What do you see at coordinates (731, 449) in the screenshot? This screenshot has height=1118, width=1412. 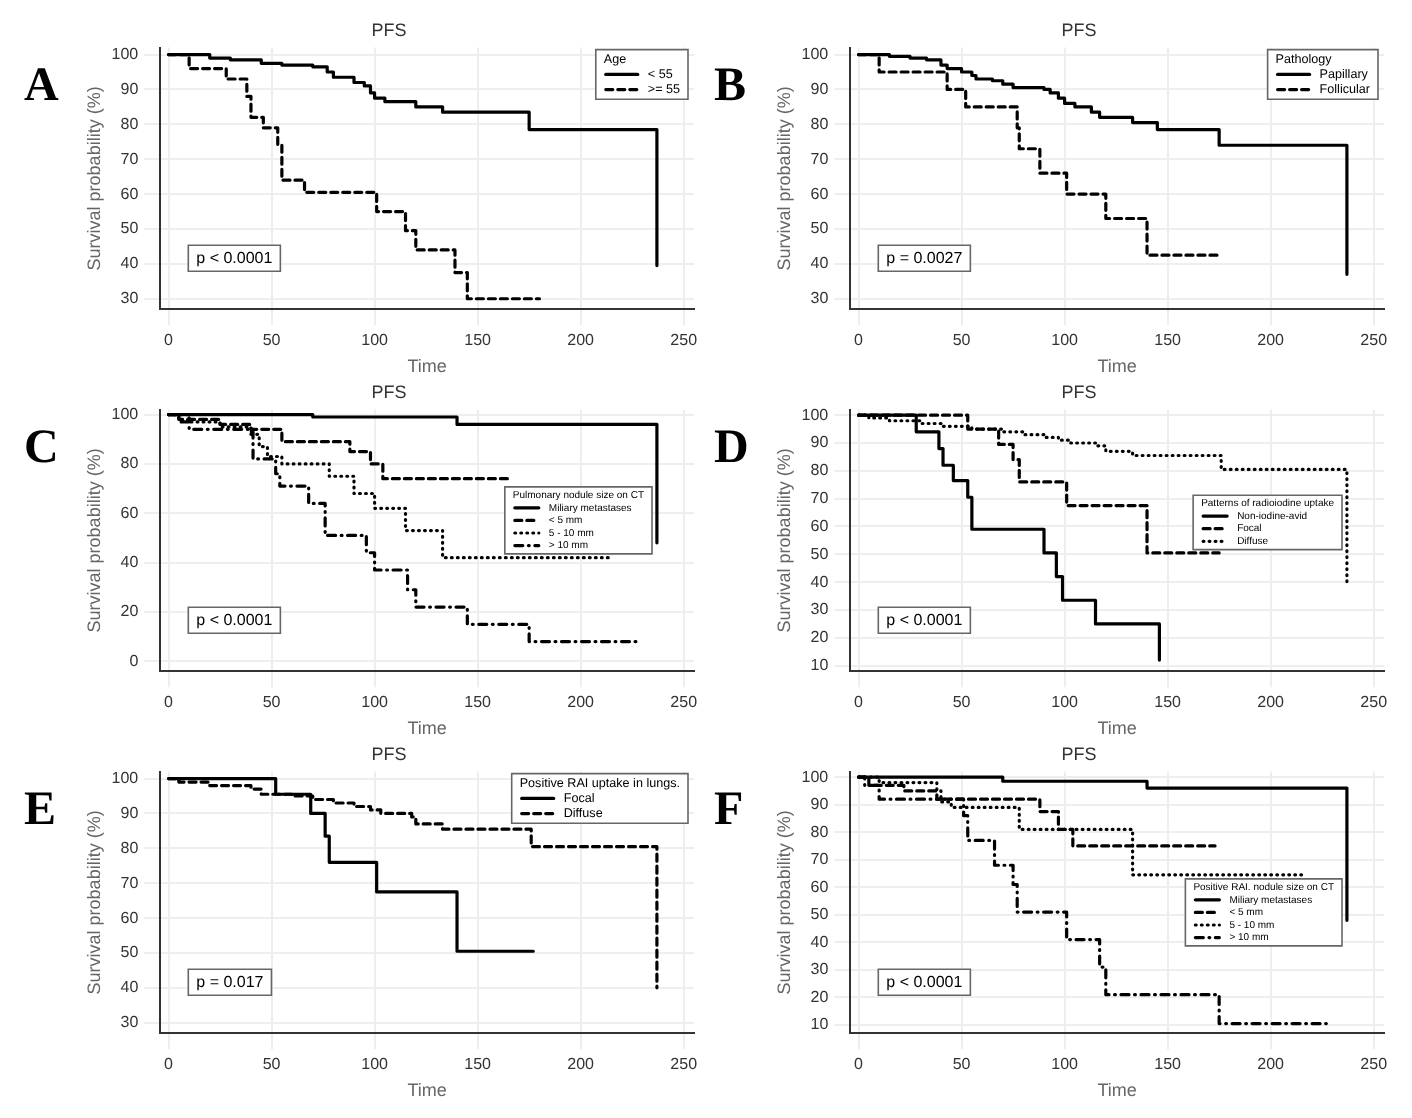 I see `text: D` at bounding box center [731, 449].